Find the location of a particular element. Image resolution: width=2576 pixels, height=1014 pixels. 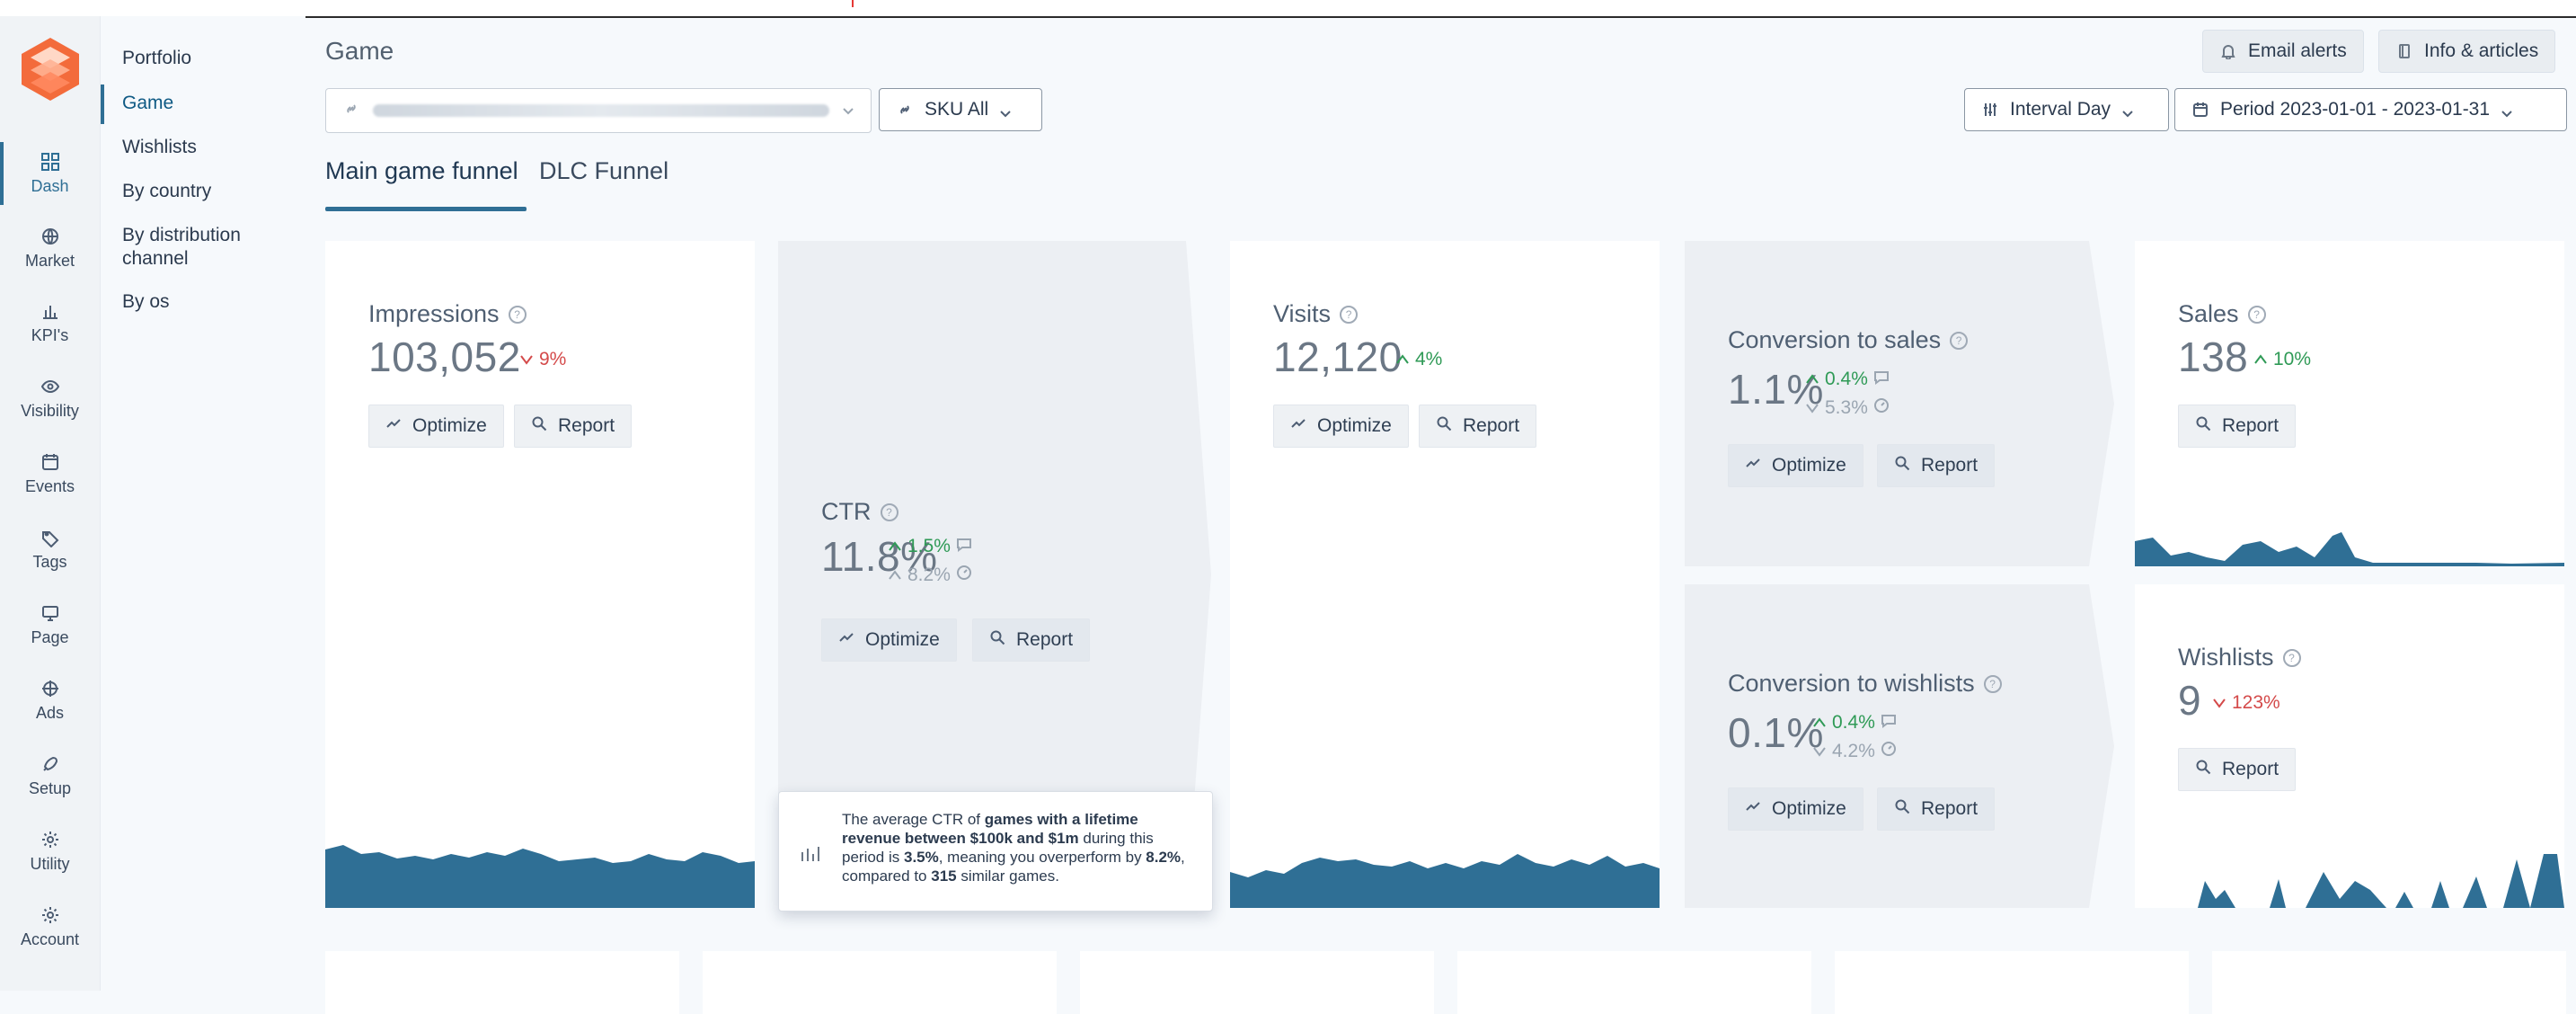

conversion-to-wishlists-delta-benchmark: 4.2% is located at coordinates (1854, 751).